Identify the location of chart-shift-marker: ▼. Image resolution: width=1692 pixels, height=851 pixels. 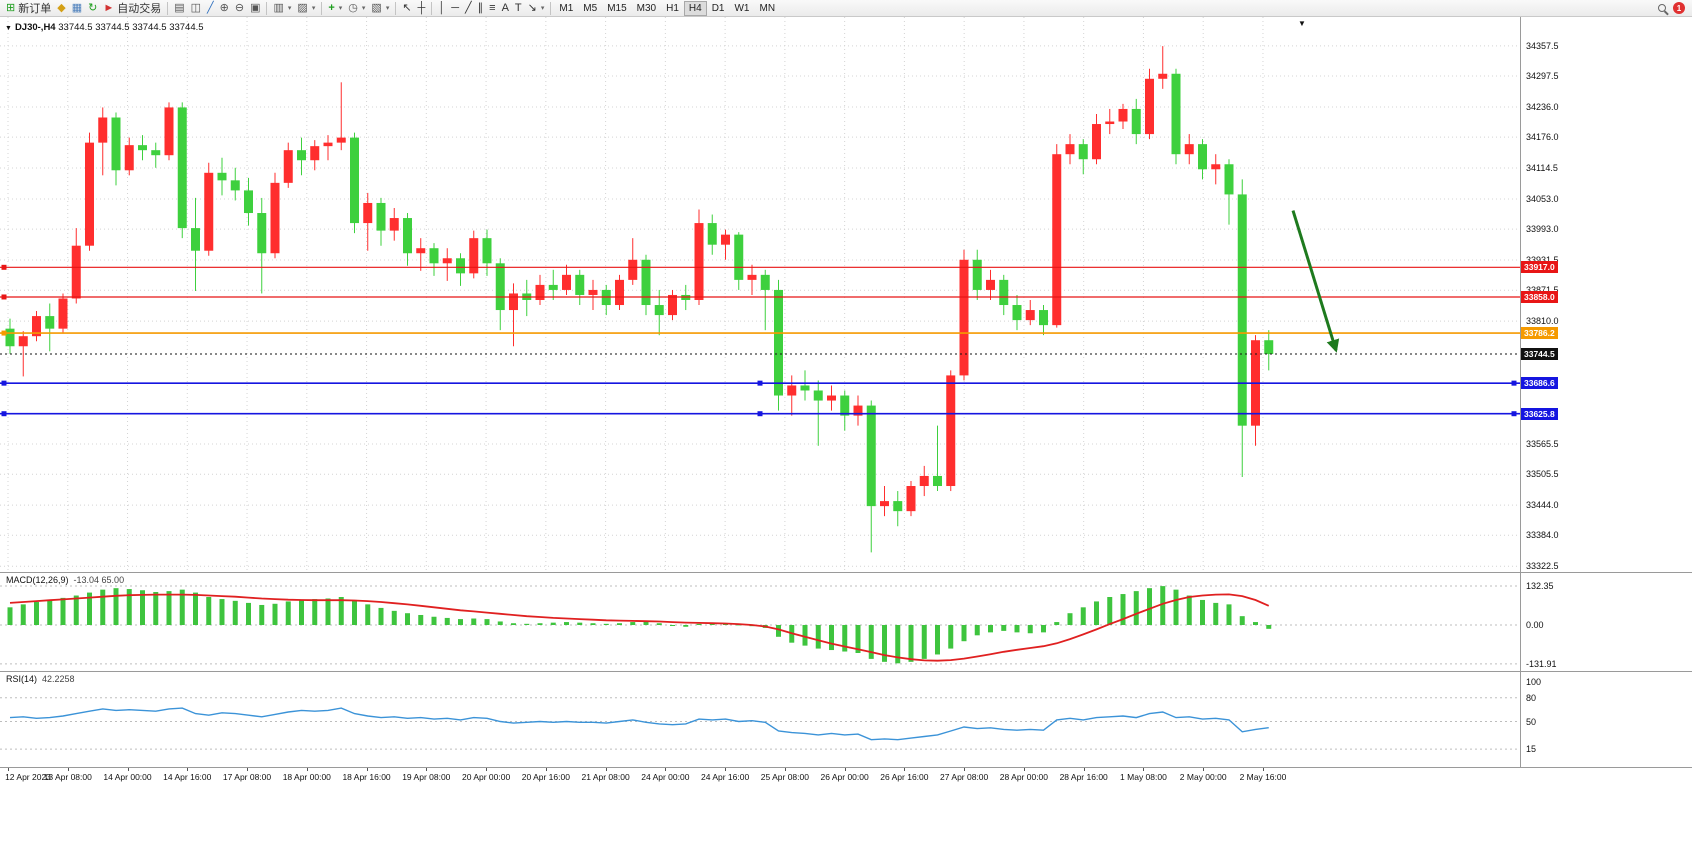
(1302, 23).